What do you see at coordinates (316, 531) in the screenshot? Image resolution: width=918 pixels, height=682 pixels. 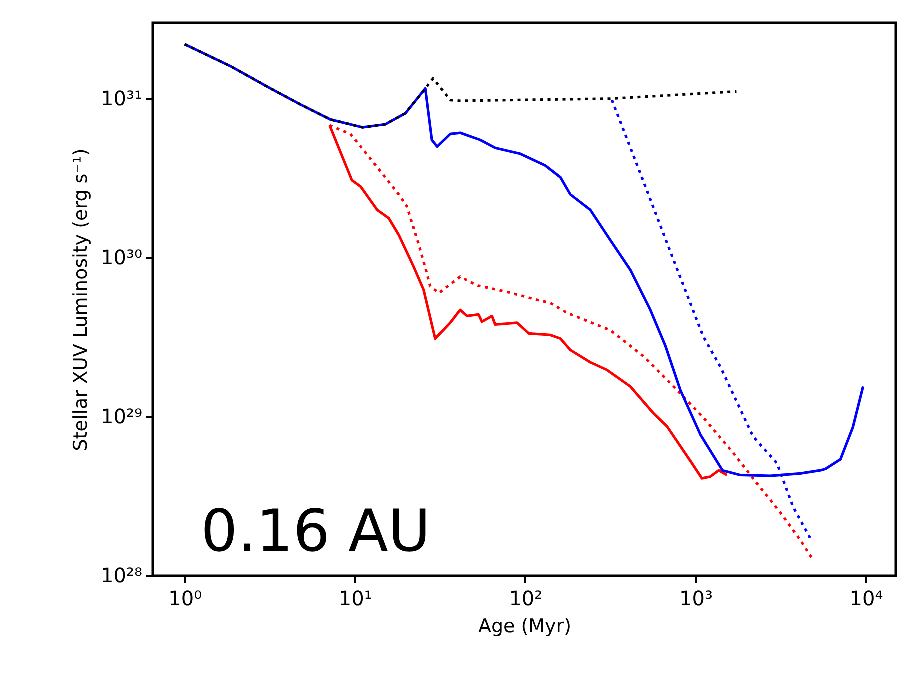 I see `annotation: 0.16 AU` at bounding box center [316, 531].